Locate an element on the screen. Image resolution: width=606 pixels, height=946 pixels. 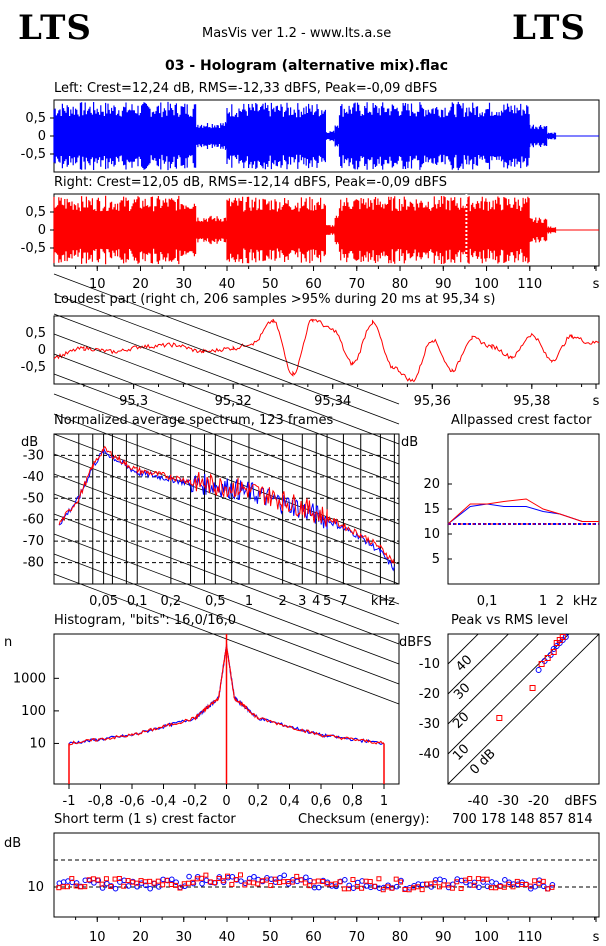
spectrum-xtick-label: 0,05 is located at coordinates (103, 601).